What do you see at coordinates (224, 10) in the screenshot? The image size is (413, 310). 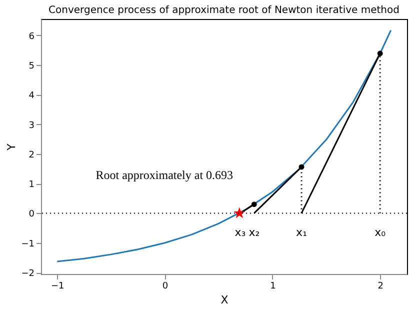 I see `chart-title: Convergence process of approximate root of Newton iterative method` at bounding box center [224, 10].